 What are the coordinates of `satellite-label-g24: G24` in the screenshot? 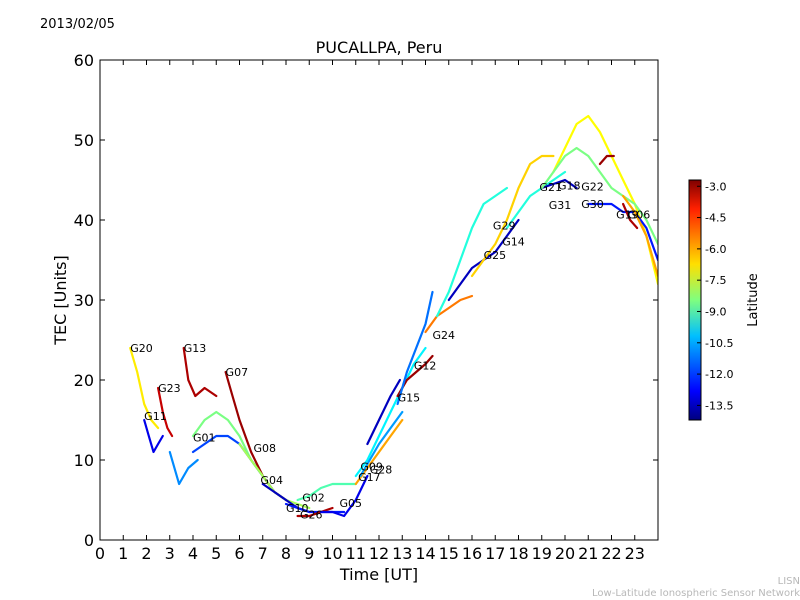 It's located at (443, 335).